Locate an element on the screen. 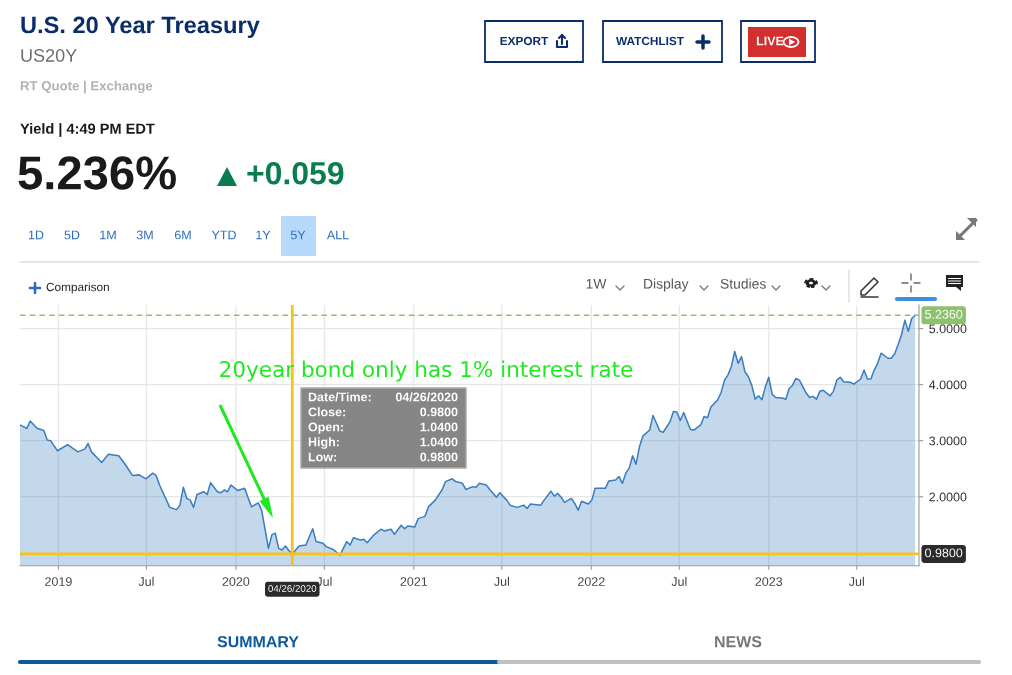 The width and height of the screenshot is (1012, 675). y-tick-label: 2.0000 is located at coordinates (948, 497).